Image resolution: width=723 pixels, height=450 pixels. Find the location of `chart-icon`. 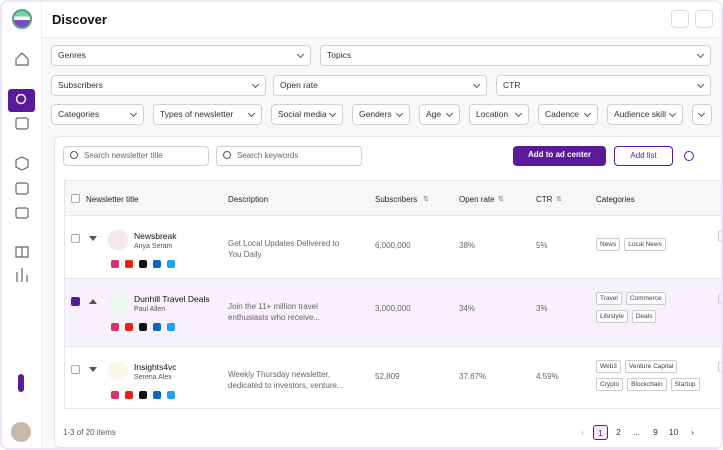

chart-icon is located at coordinates (22, 275).